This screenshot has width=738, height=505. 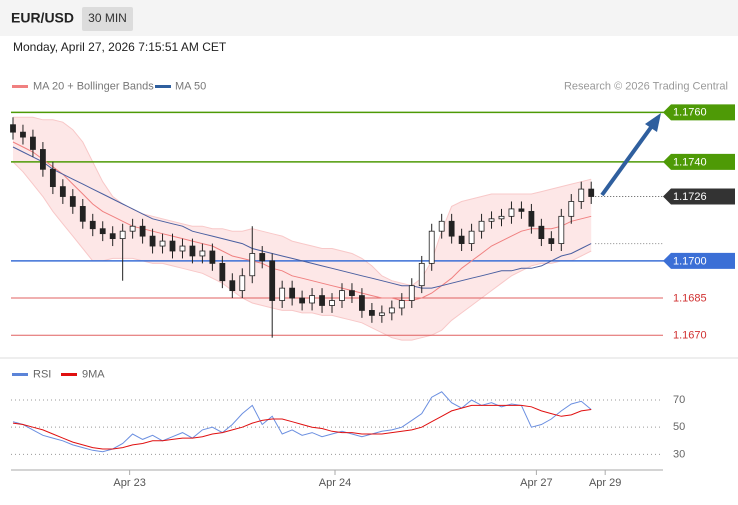 I want to click on x-tick-label: Apr 24, so click(x=335, y=483).